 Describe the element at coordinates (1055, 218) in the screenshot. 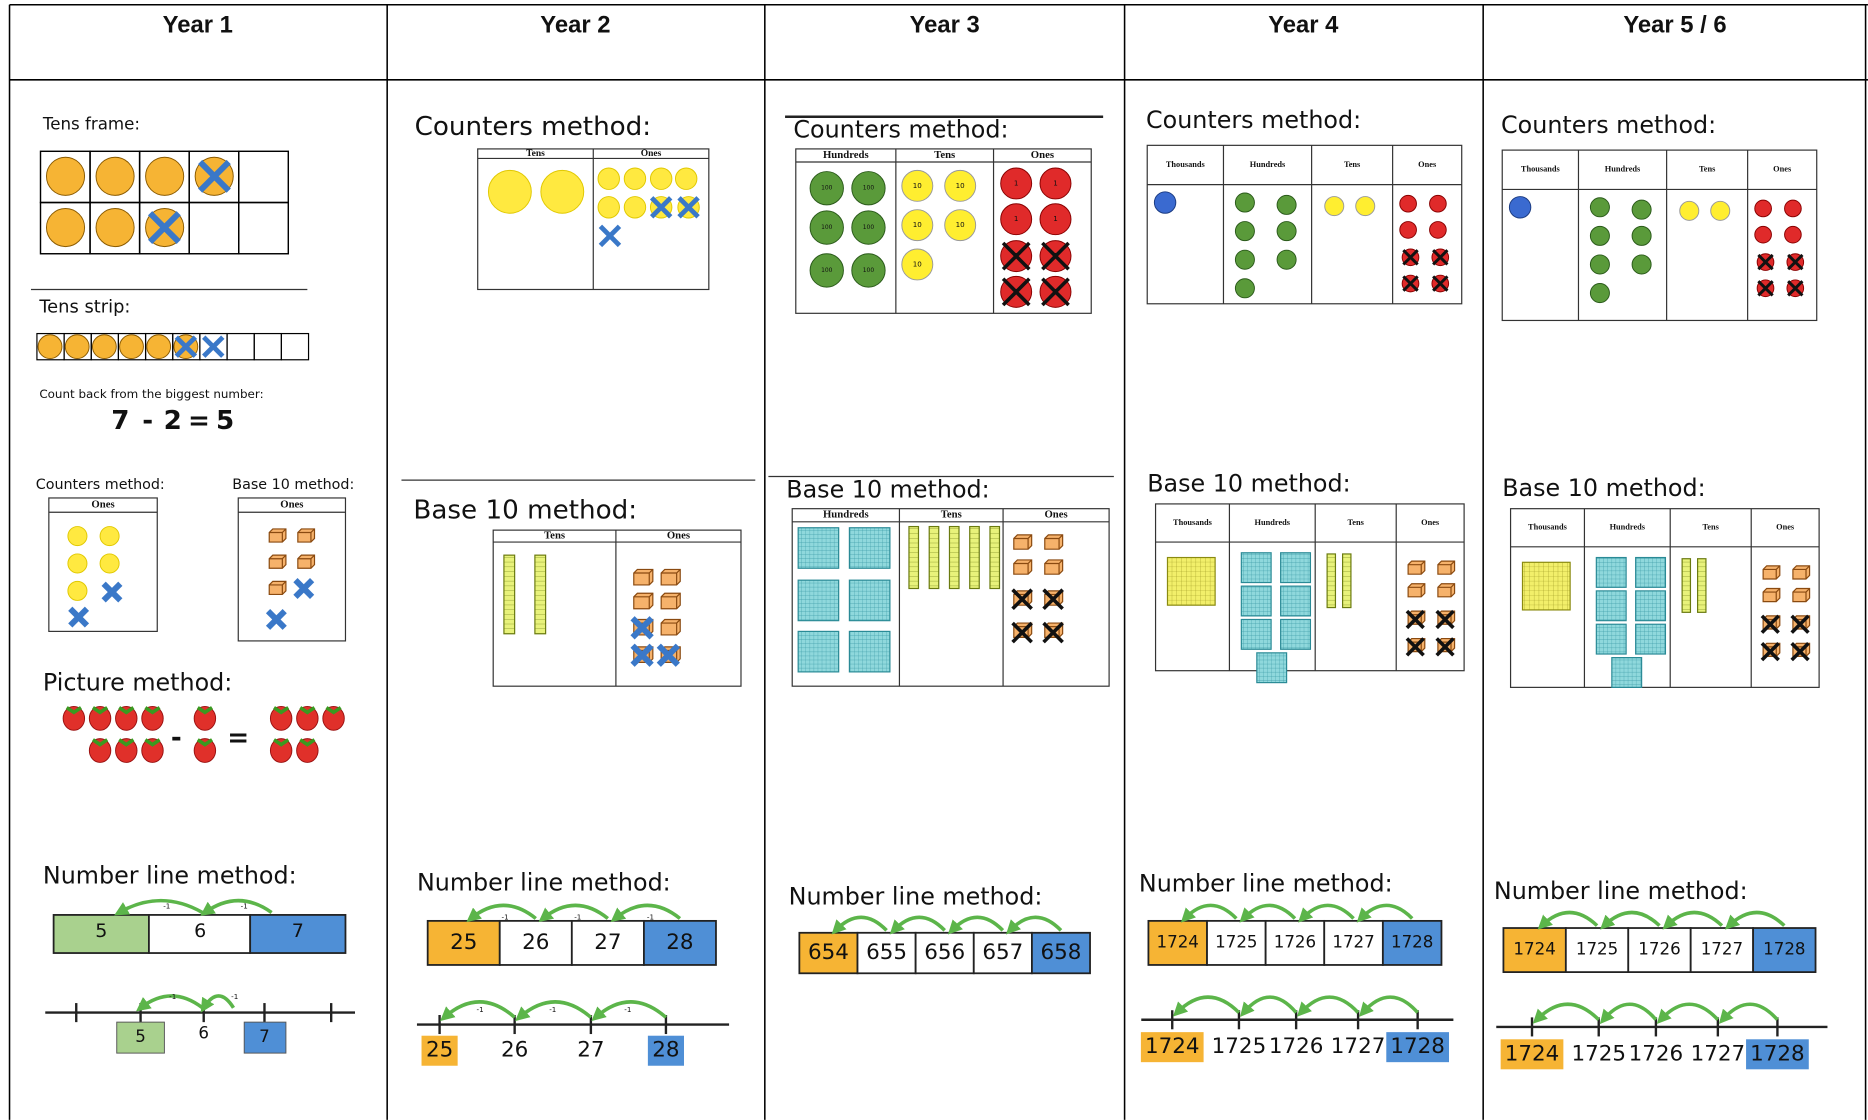

I see `counter-label: 1` at that location.